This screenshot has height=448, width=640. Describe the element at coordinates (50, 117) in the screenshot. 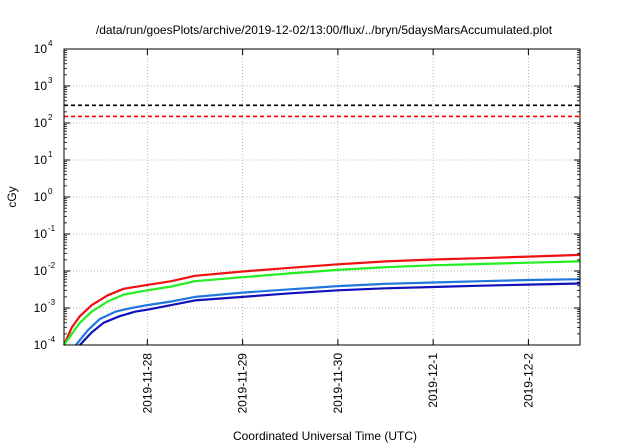

I see `y-tick-exponent: 2` at that location.